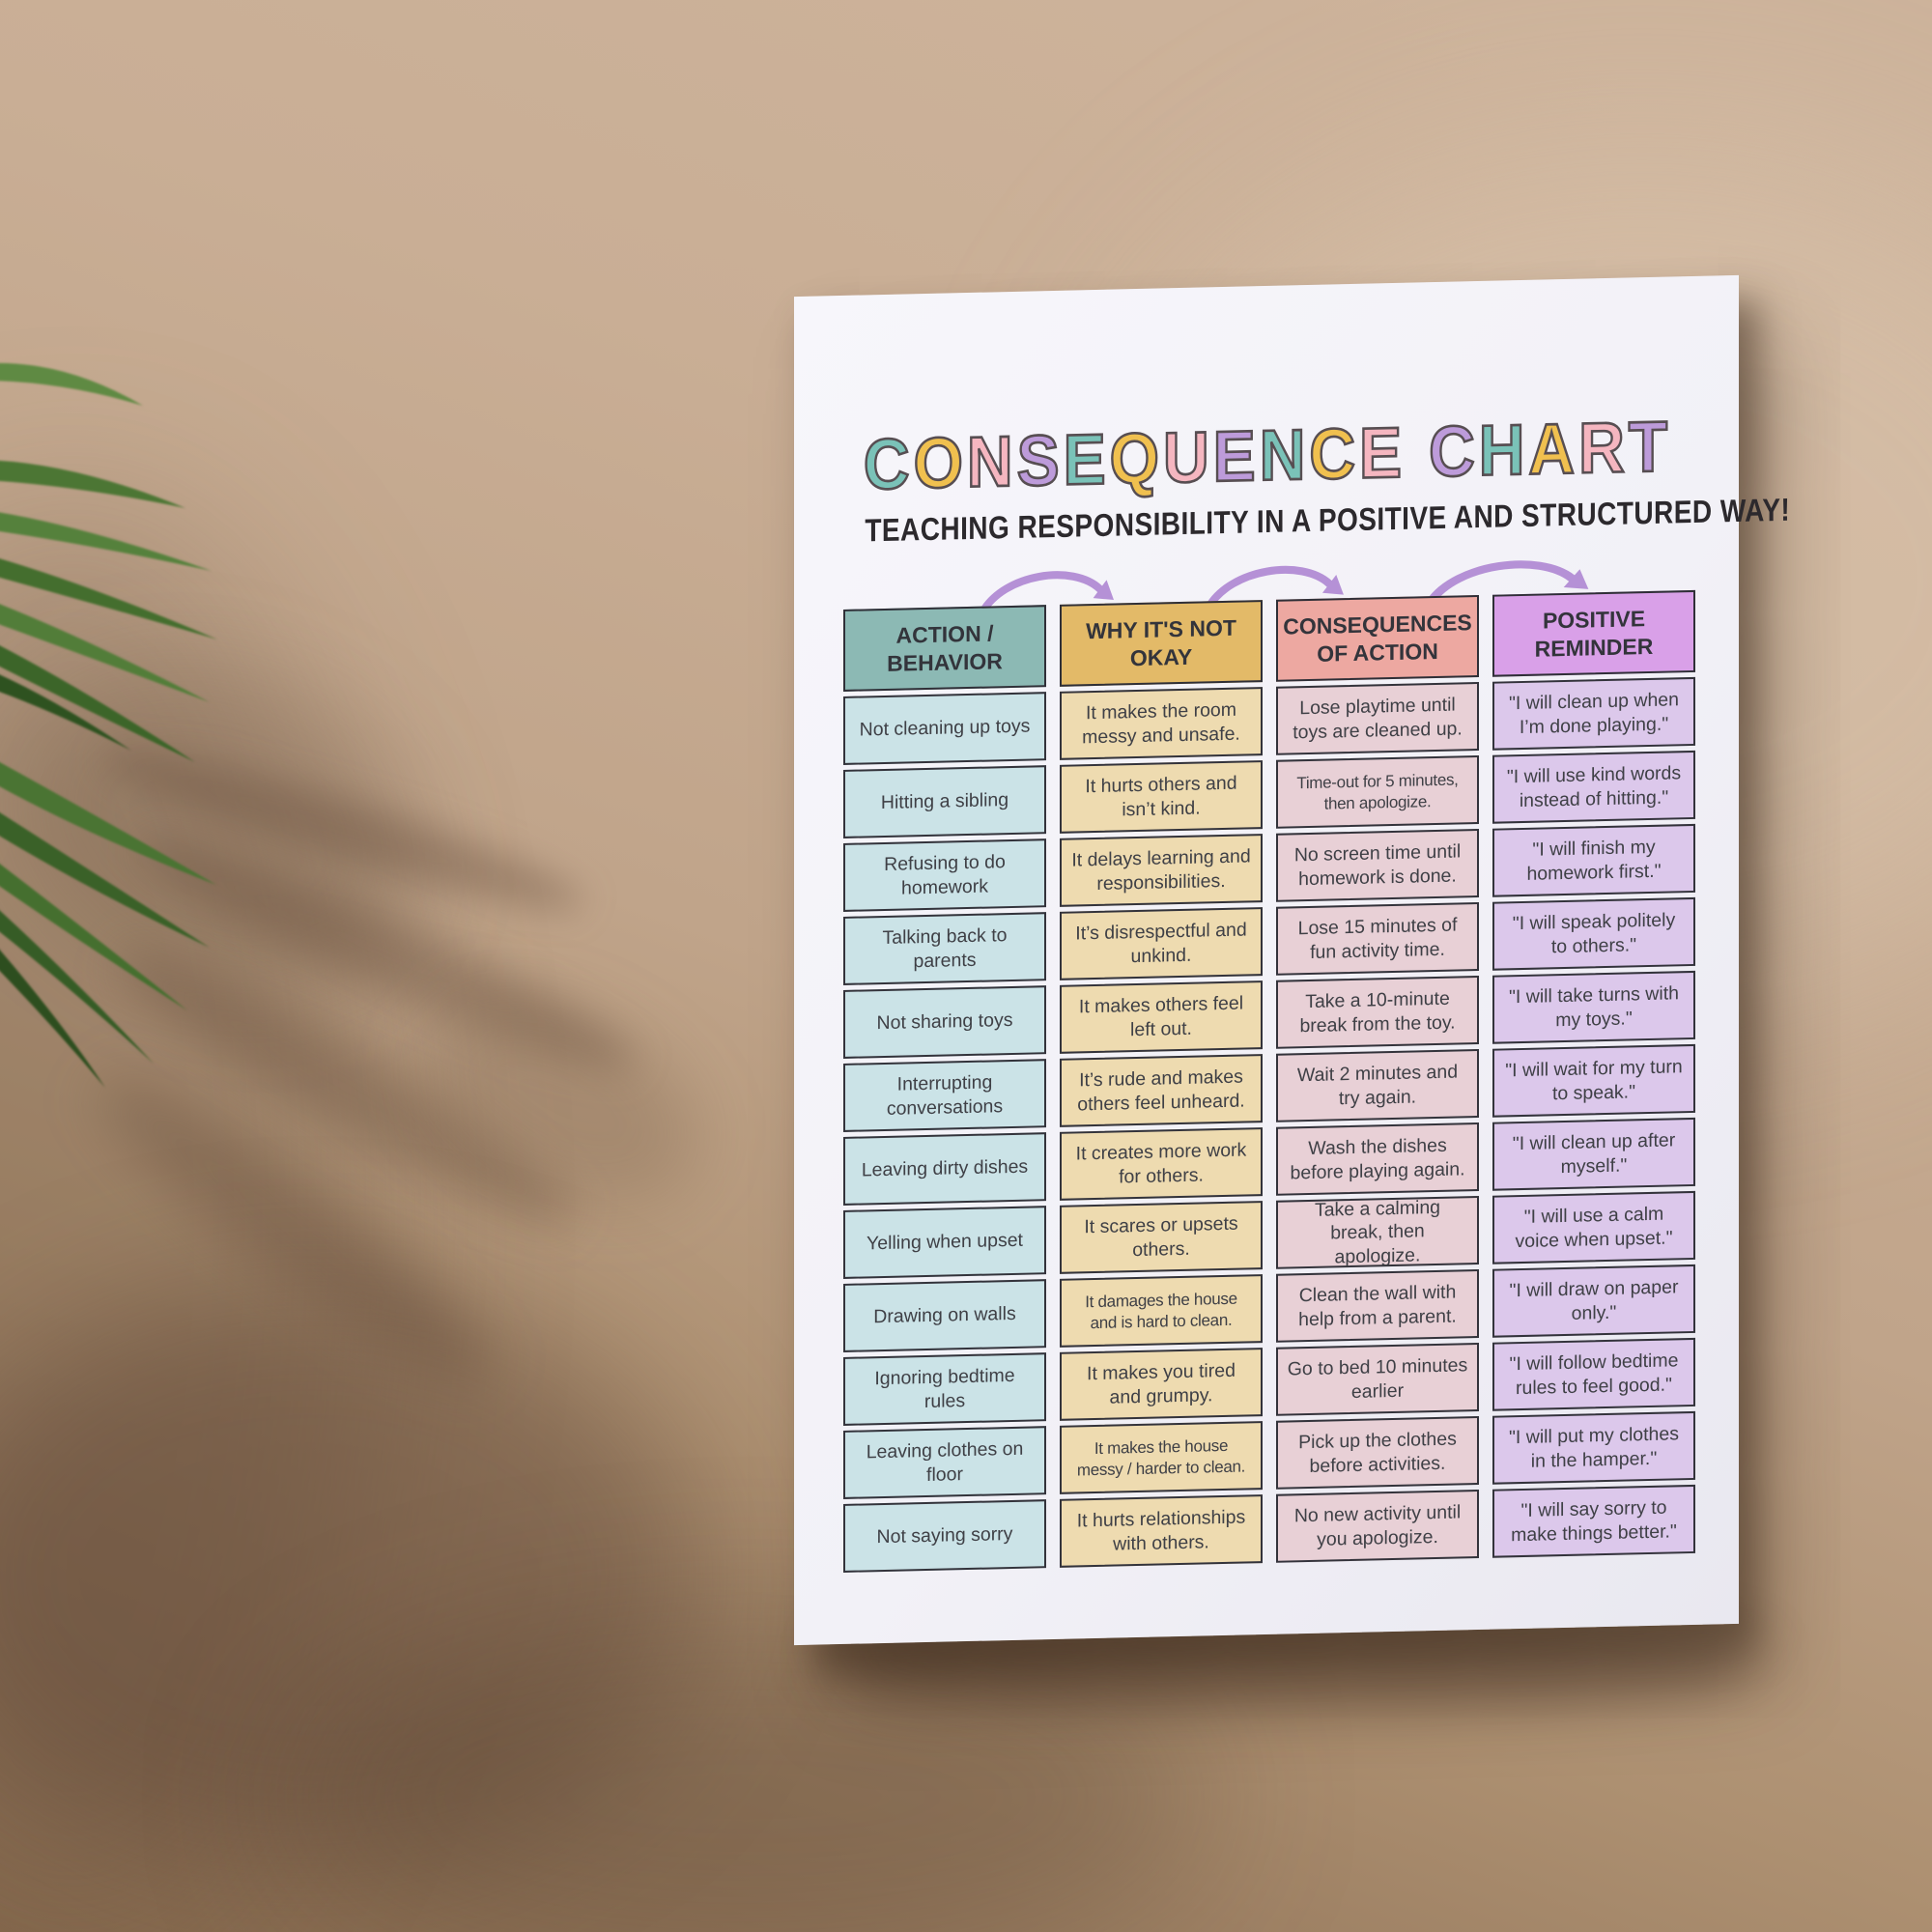 Image resolution: width=1932 pixels, height=1932 pixels. Describe the element at coordinates (1161, 1017) in the screenshot. I see `table-cell: It makes others feel left out.` at that location.